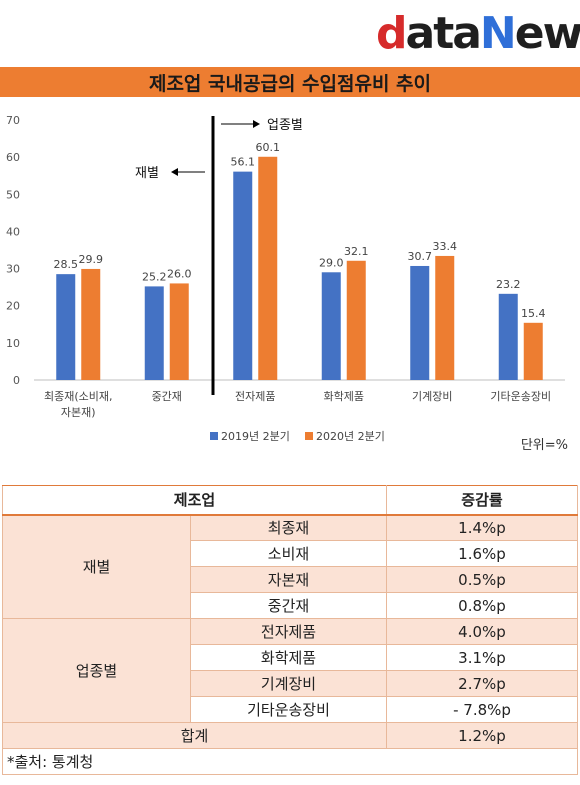 The image size is (580, 785). Describe the element at coordinates (66, 264) in the screenshot. I see `data-label: 28.5` at that location.